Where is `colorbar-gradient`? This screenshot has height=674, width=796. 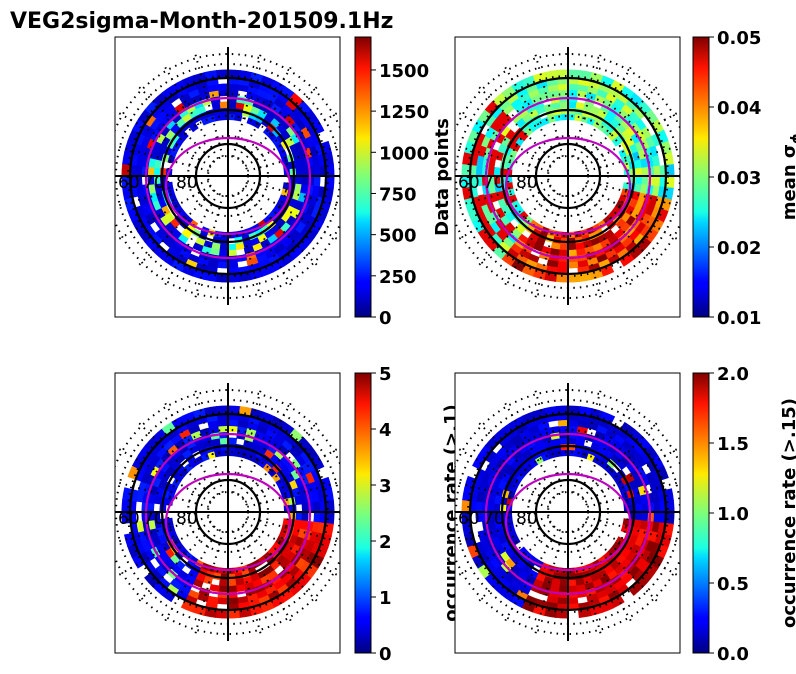
colorbar-gradient is located at coordinates (363, 177).